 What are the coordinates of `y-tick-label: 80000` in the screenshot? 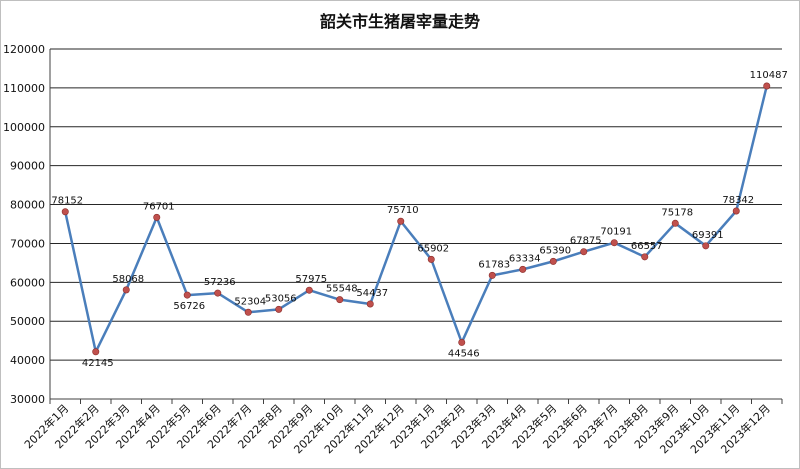 It's located at (27, 205).